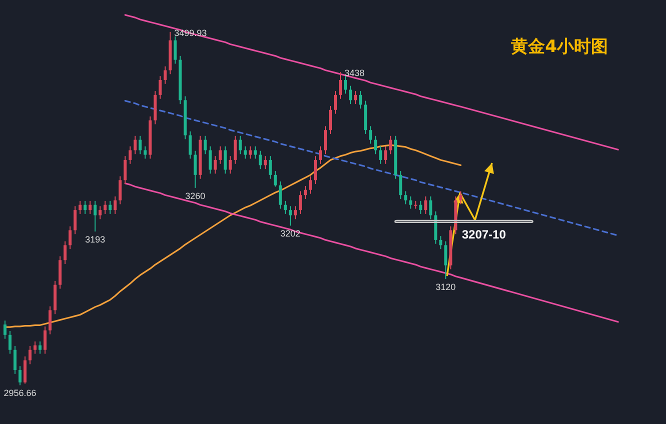 The width and height of the screenshot is (666, 424). What do you see at coordinates (290, 233) in the screenshot?
I see `annotation: 3202` at bounding box center [290, 233].